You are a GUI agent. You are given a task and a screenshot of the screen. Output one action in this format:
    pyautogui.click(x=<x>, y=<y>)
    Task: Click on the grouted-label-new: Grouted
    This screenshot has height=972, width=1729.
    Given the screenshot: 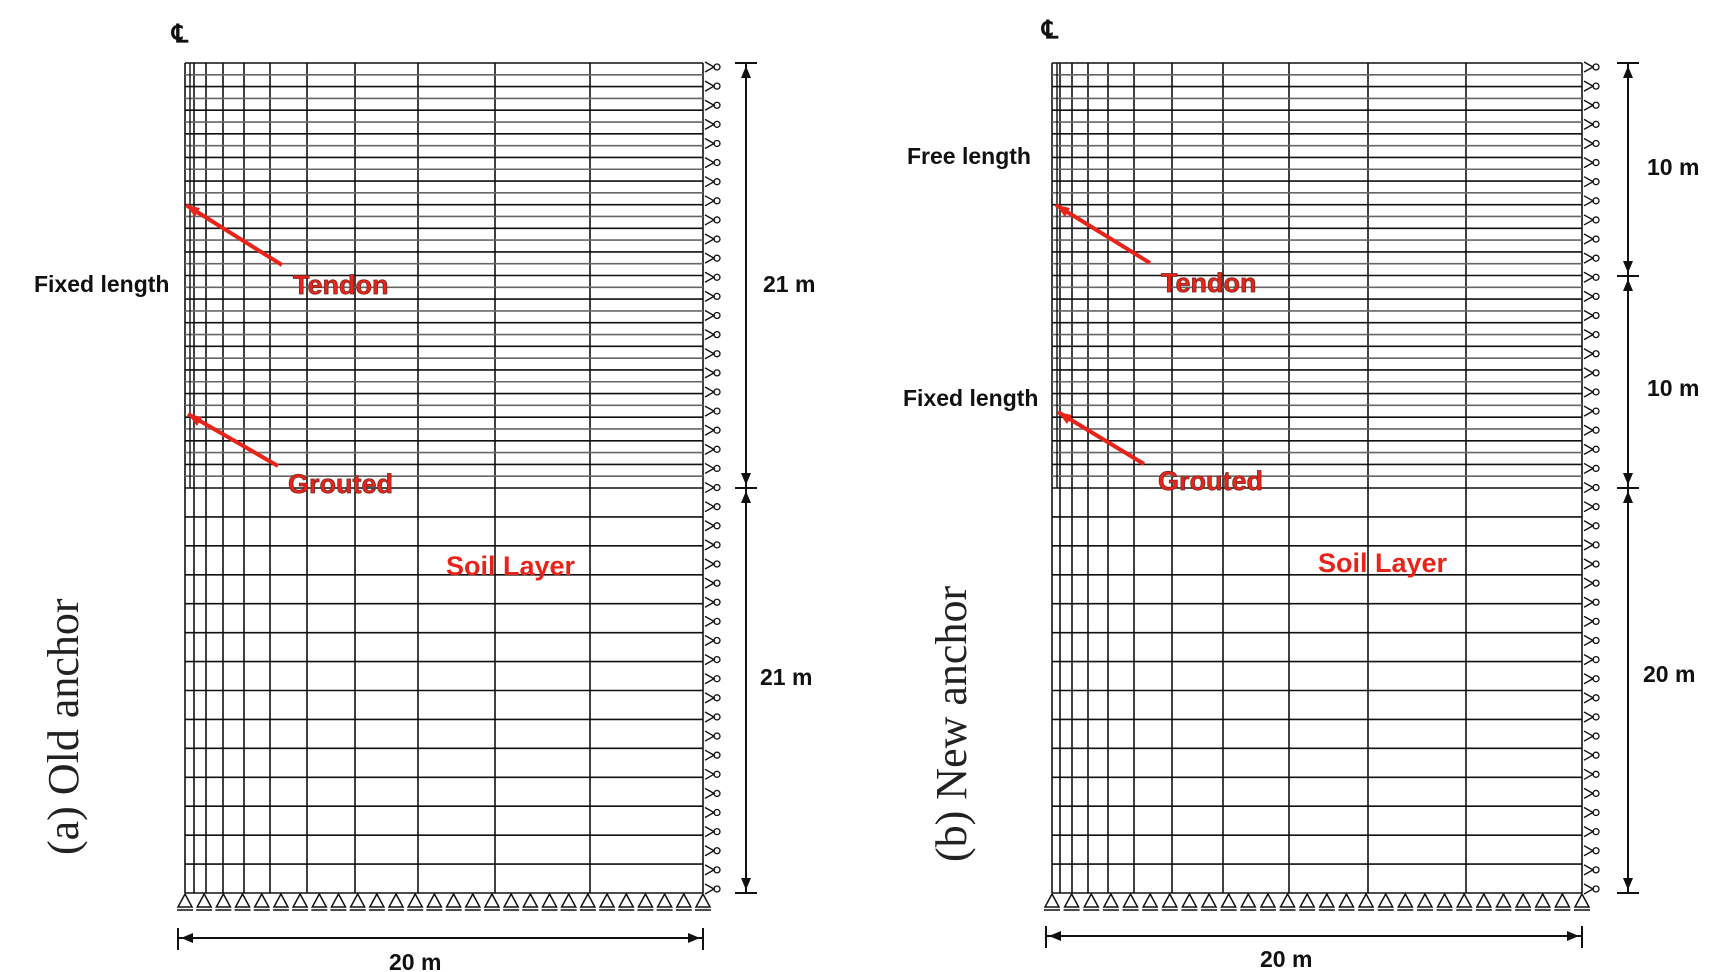 What is the action you would take?
    pyautogui.click(x=1210, y=481)
    